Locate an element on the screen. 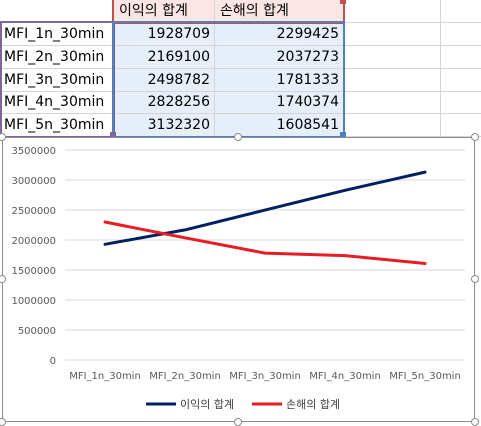  y-tick-label: 1500000 is located at coordinates (33, 271).